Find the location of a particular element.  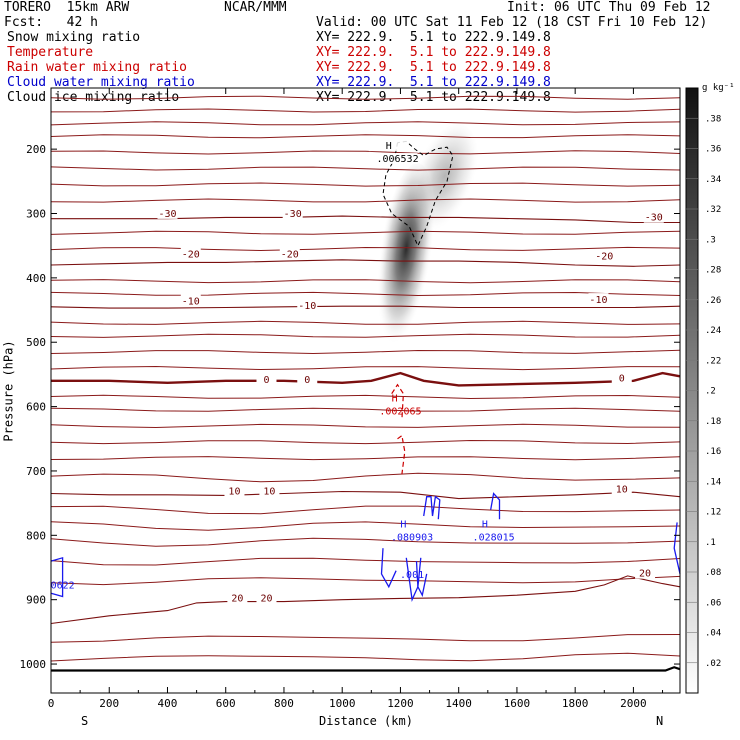

colorbar-tick-label: .2 is located at coordinates (710, 392).